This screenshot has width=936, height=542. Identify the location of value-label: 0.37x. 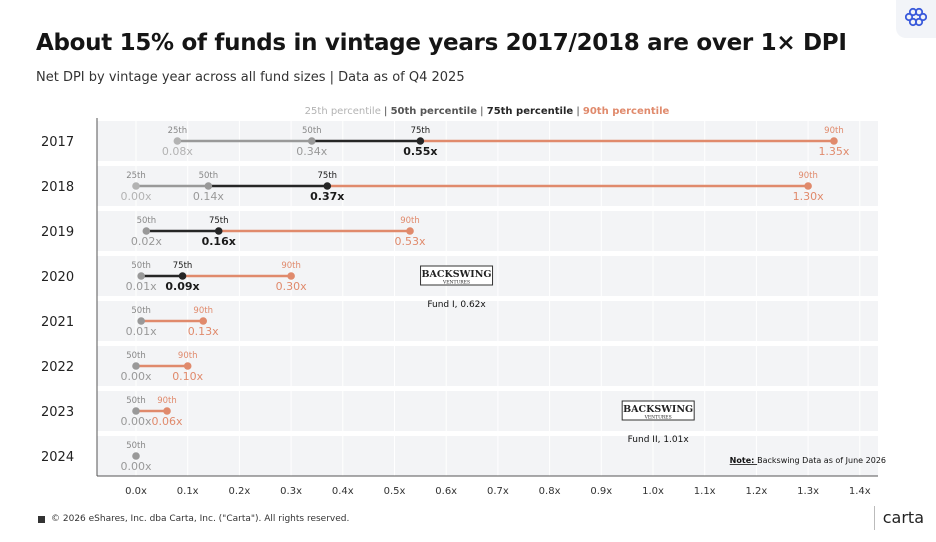
(327, 196).